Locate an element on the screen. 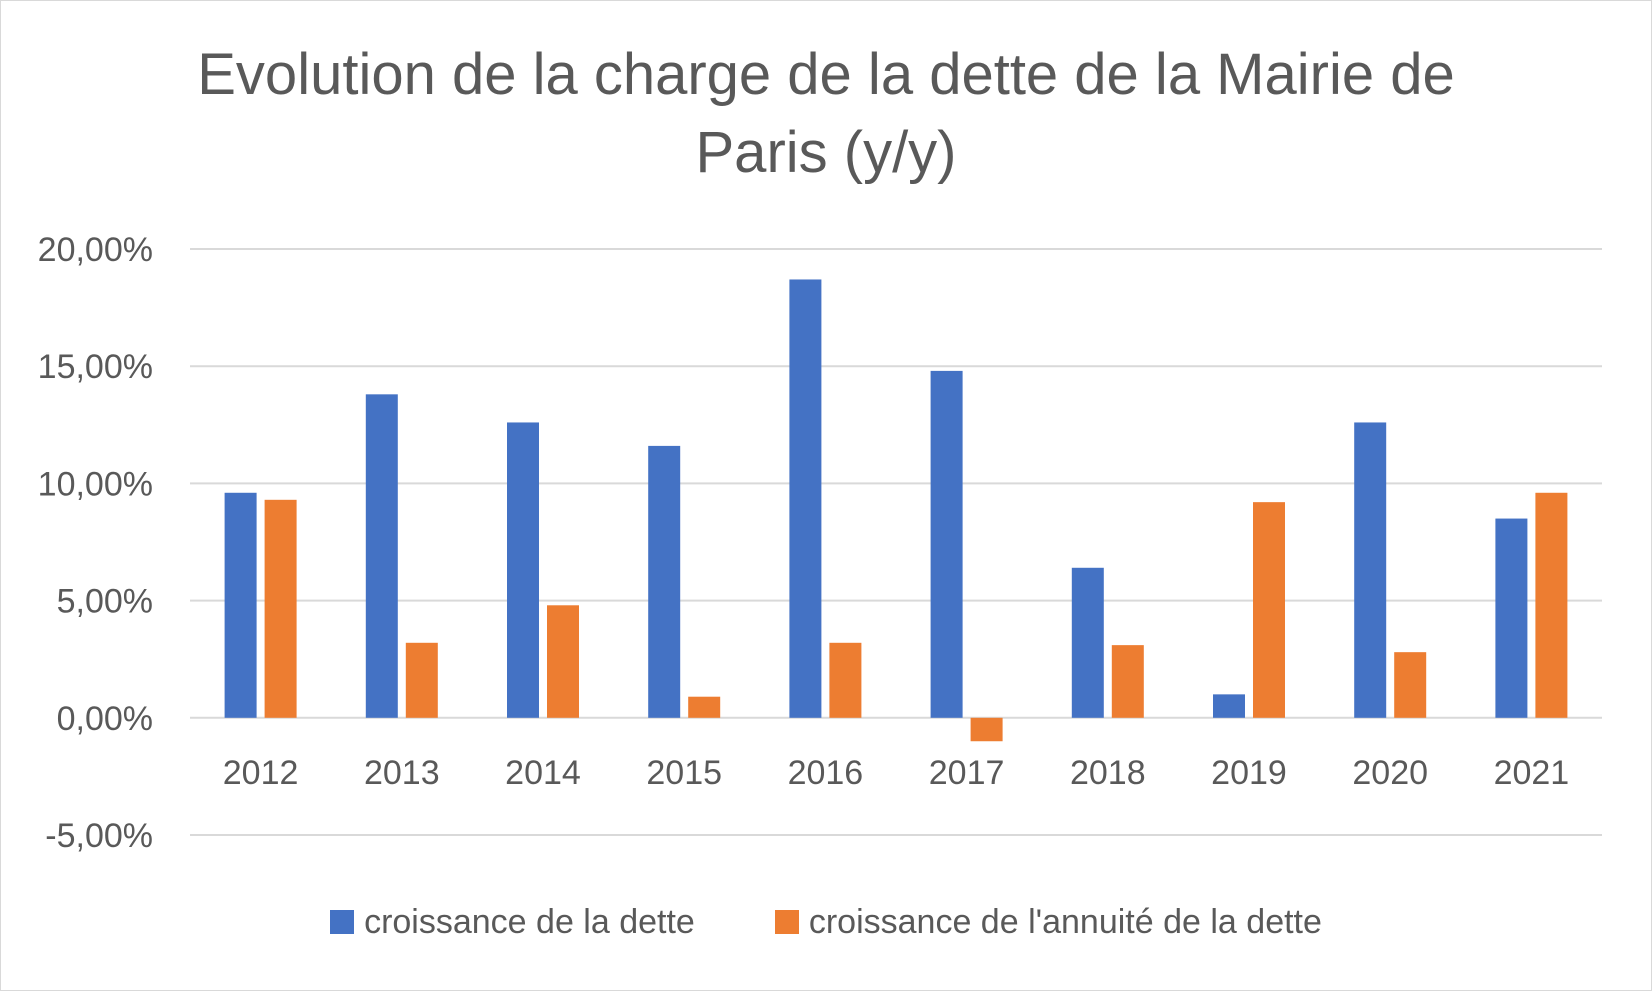 This screenshot has width=1652, height=991. bar-dette-2021 is located at coordinates (1511, 618).